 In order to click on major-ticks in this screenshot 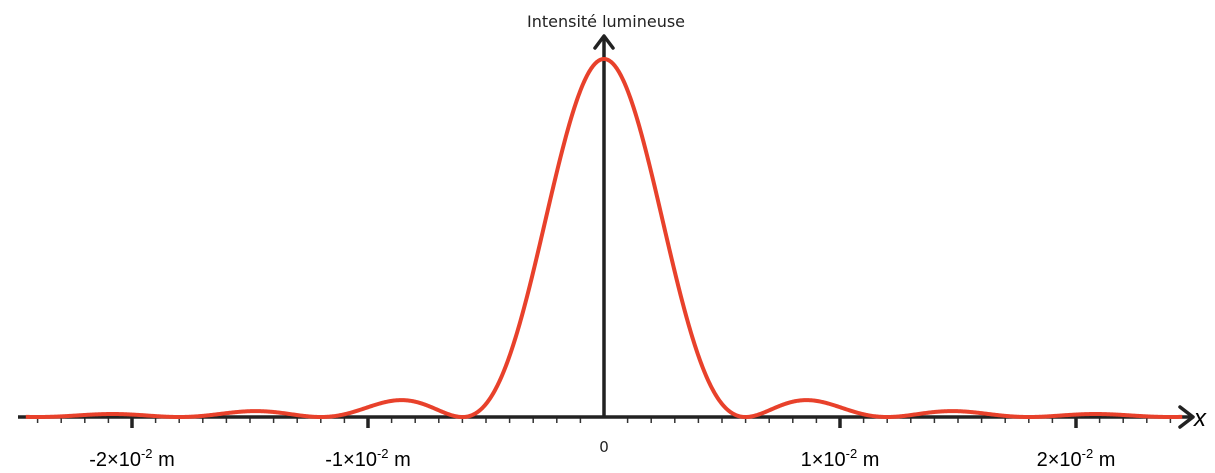, I will do `click(604, 422)`.